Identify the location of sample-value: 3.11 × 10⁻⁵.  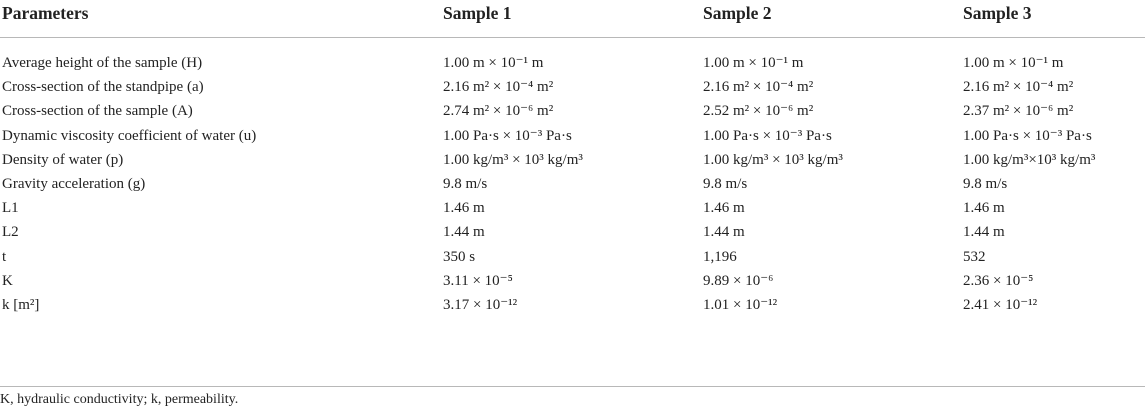
(478, 280).